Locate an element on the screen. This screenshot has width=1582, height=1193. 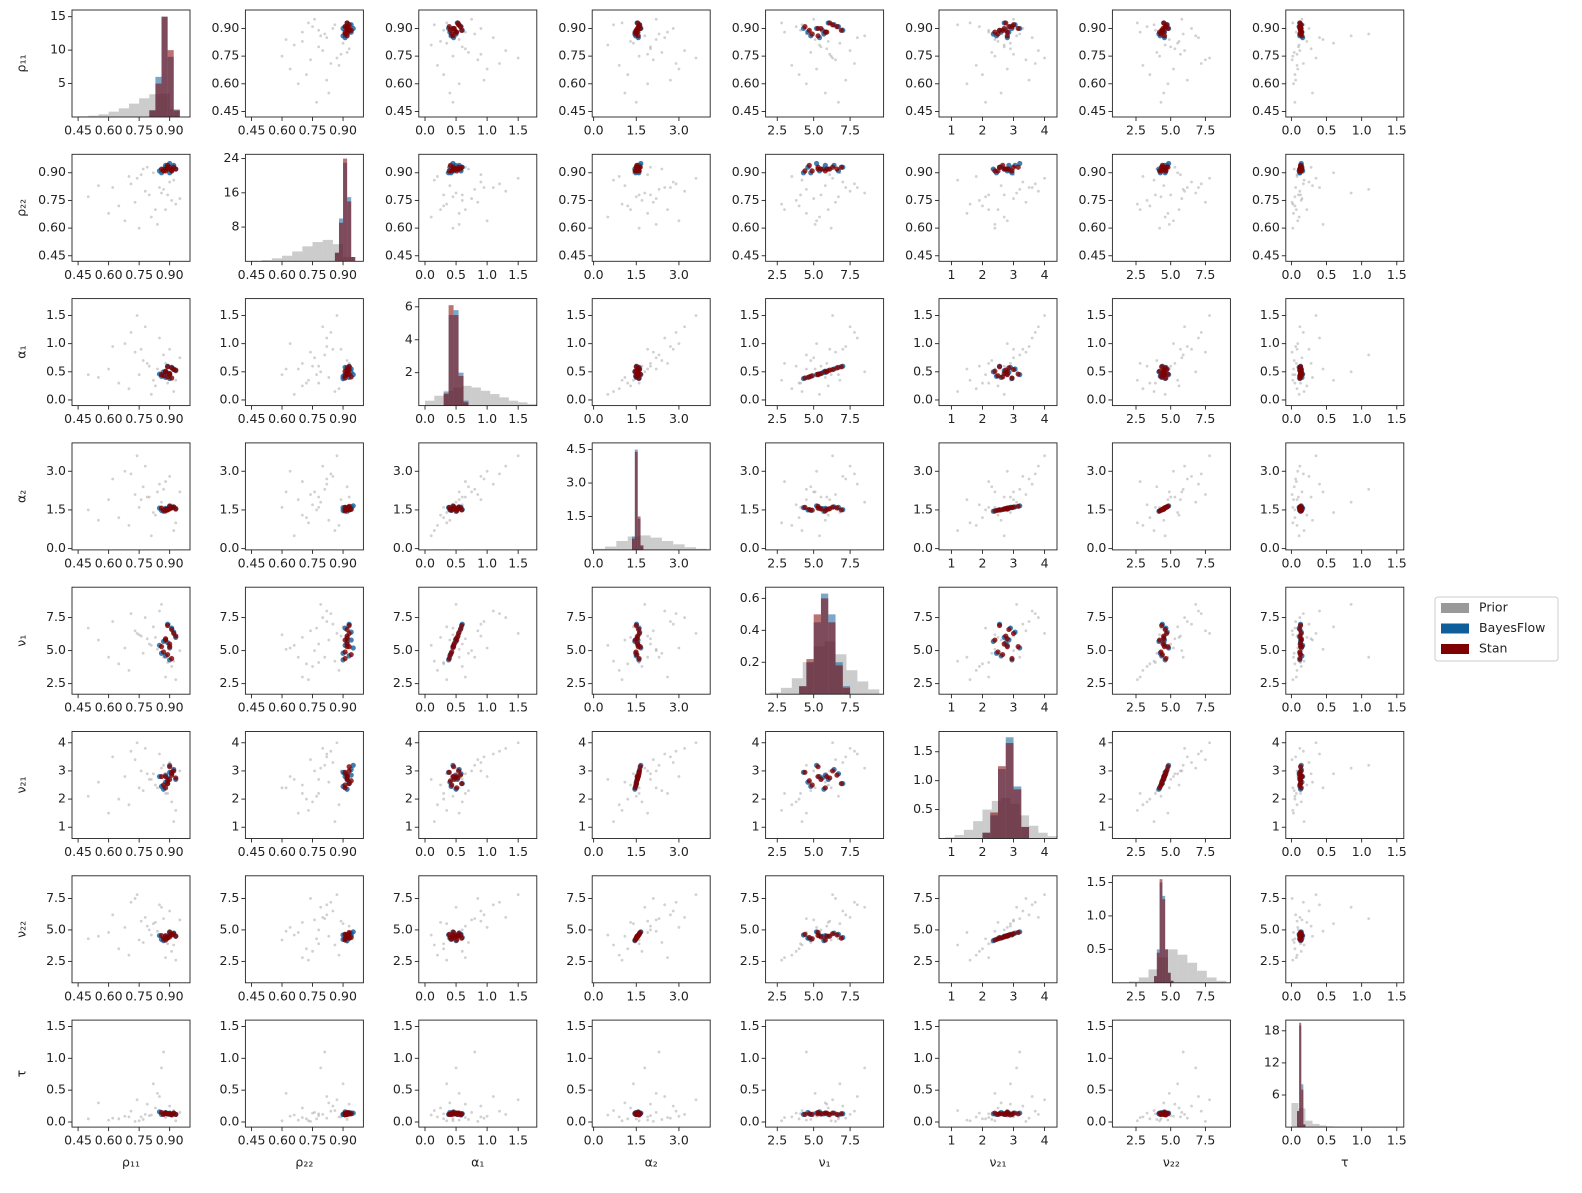
y-tick-label: 0.90 is located at coordinates (1093, 27).